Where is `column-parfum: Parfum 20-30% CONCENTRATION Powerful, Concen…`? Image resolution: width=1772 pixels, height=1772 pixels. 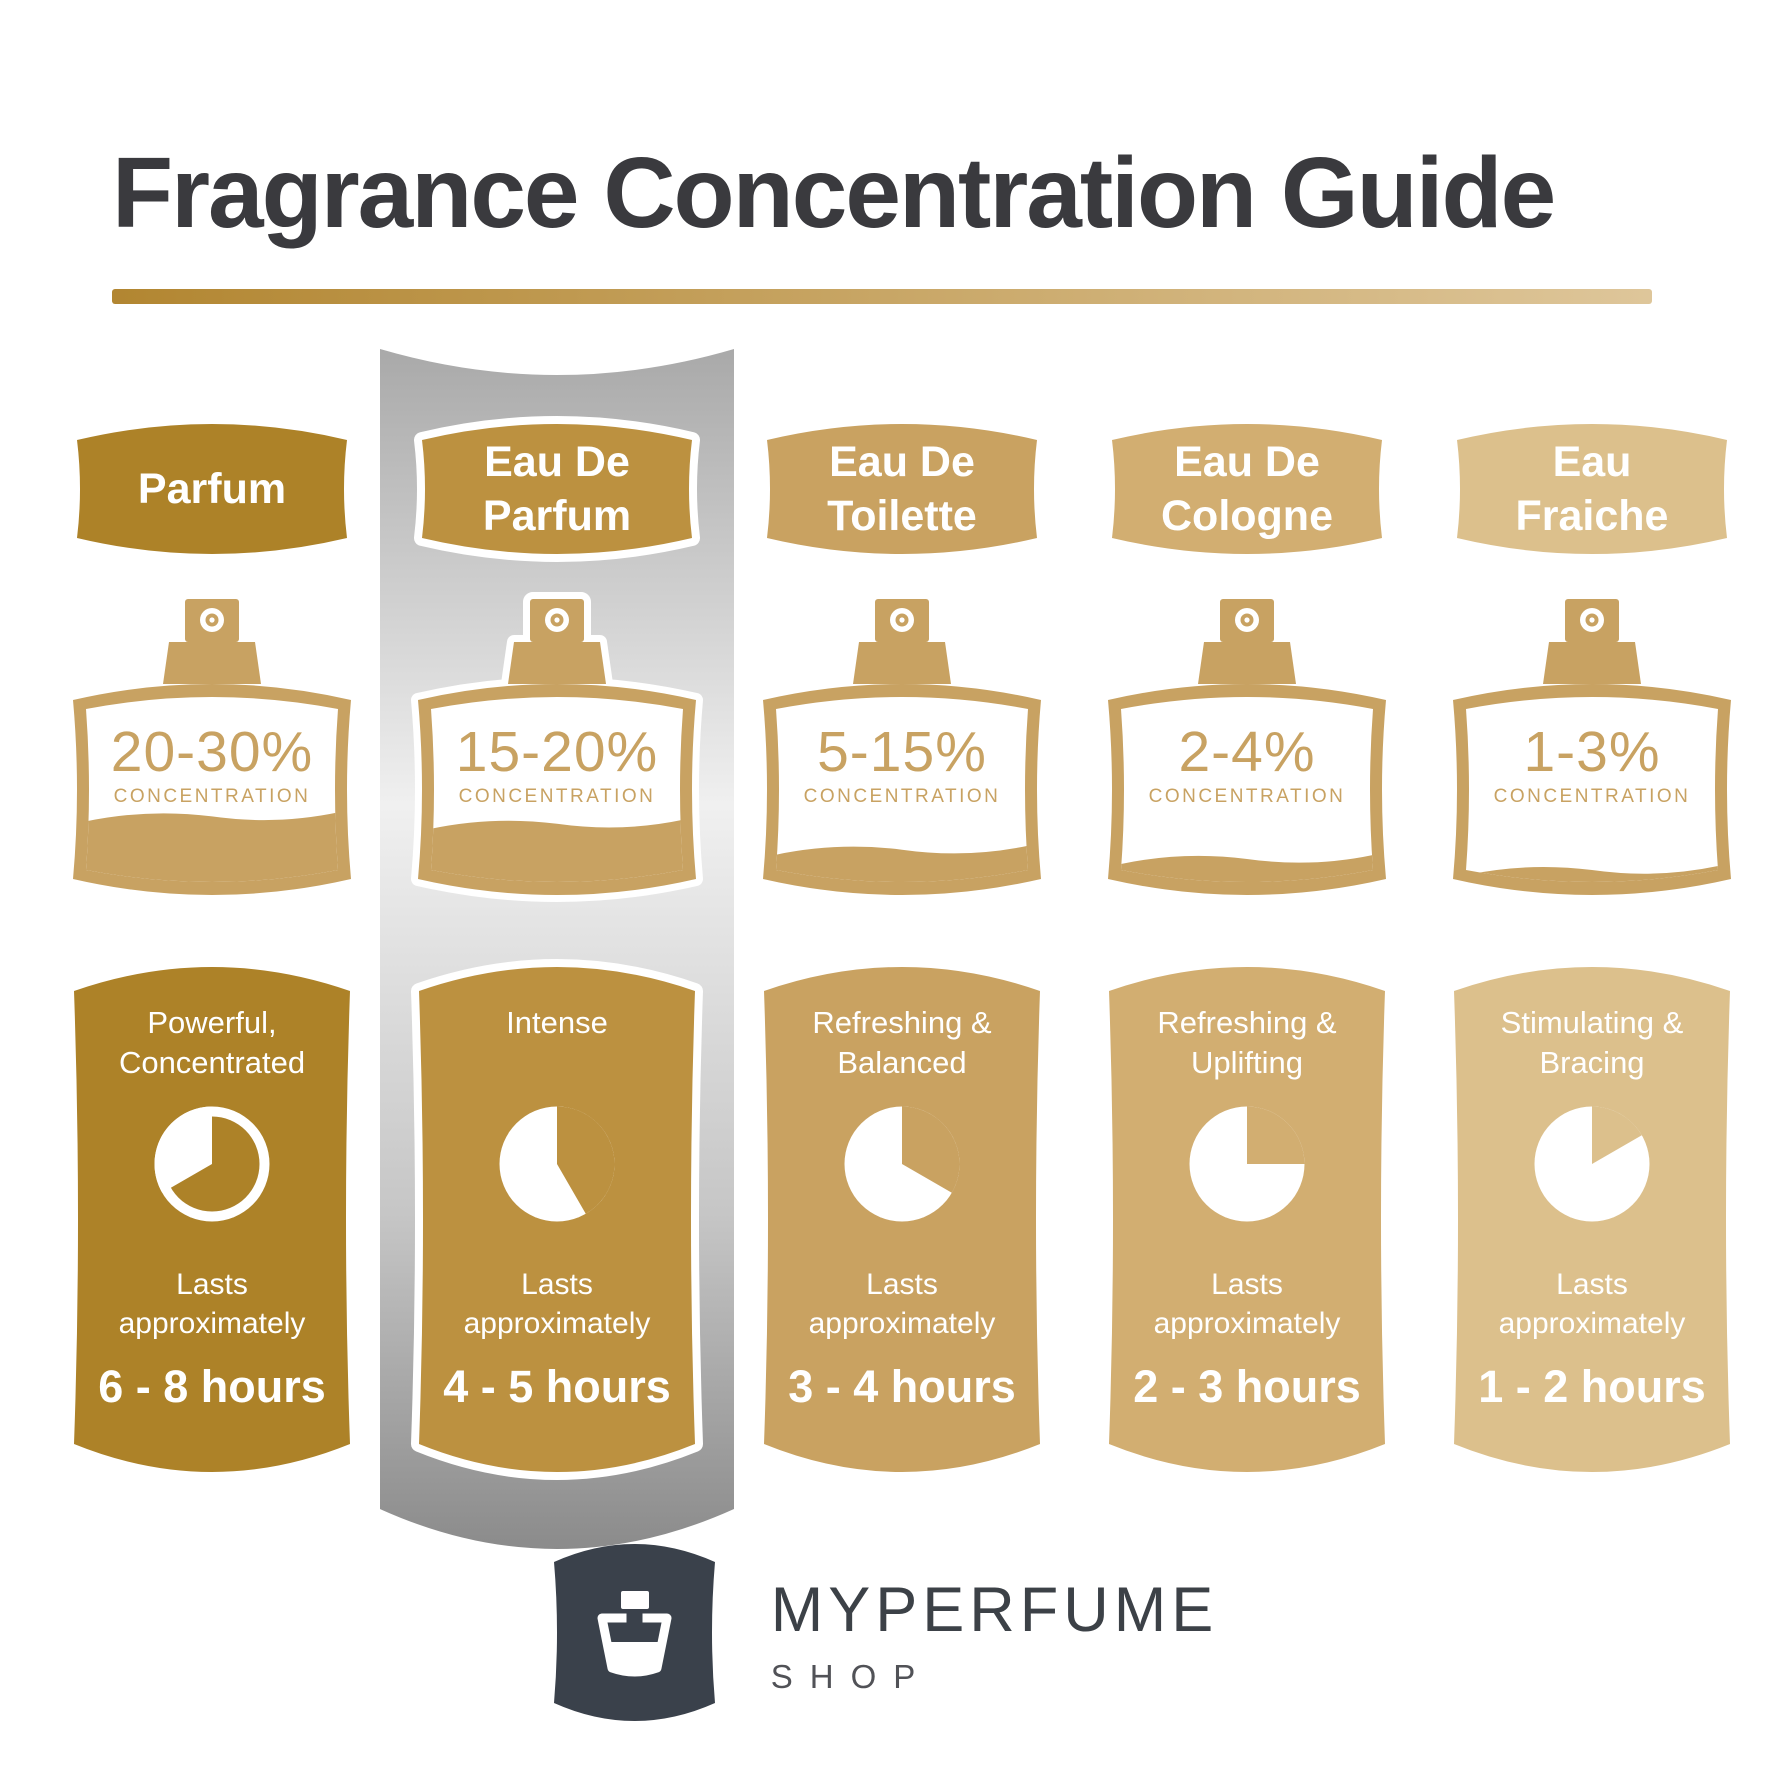 column-parfum: Parfum 20-30% CONCENTRATION Powerful, Concen… is located at coordinates (212, 948).